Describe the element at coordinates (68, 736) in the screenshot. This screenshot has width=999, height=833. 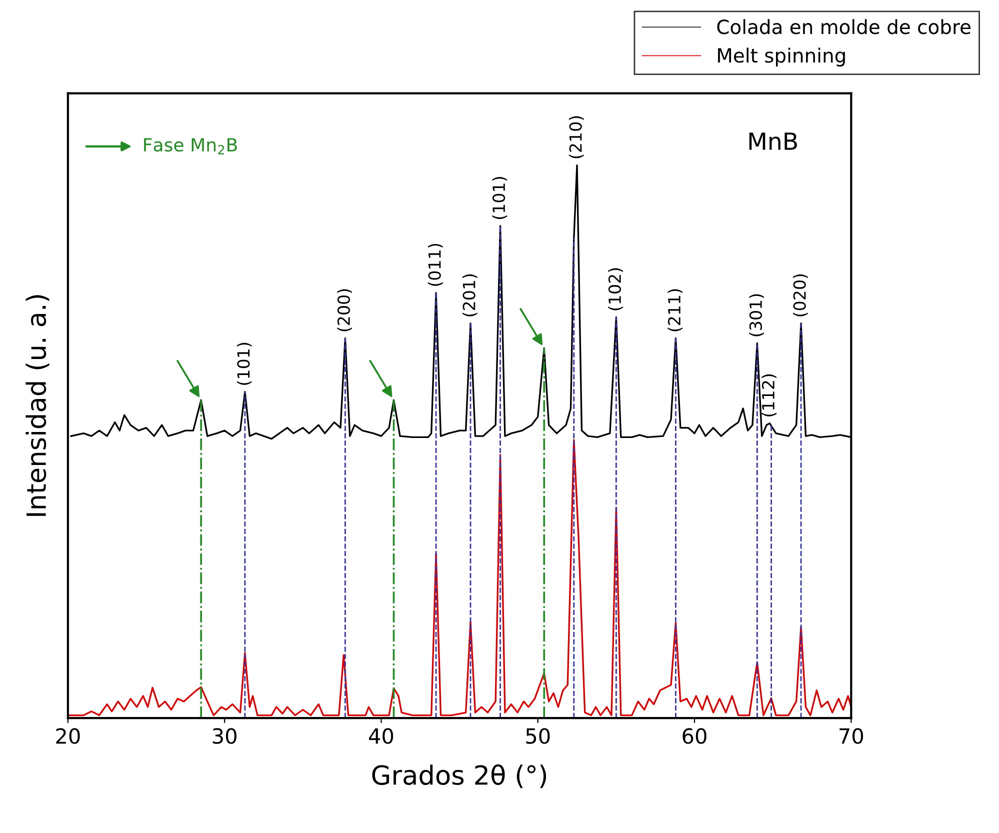
I see `x-tick-label: 20` at that location.